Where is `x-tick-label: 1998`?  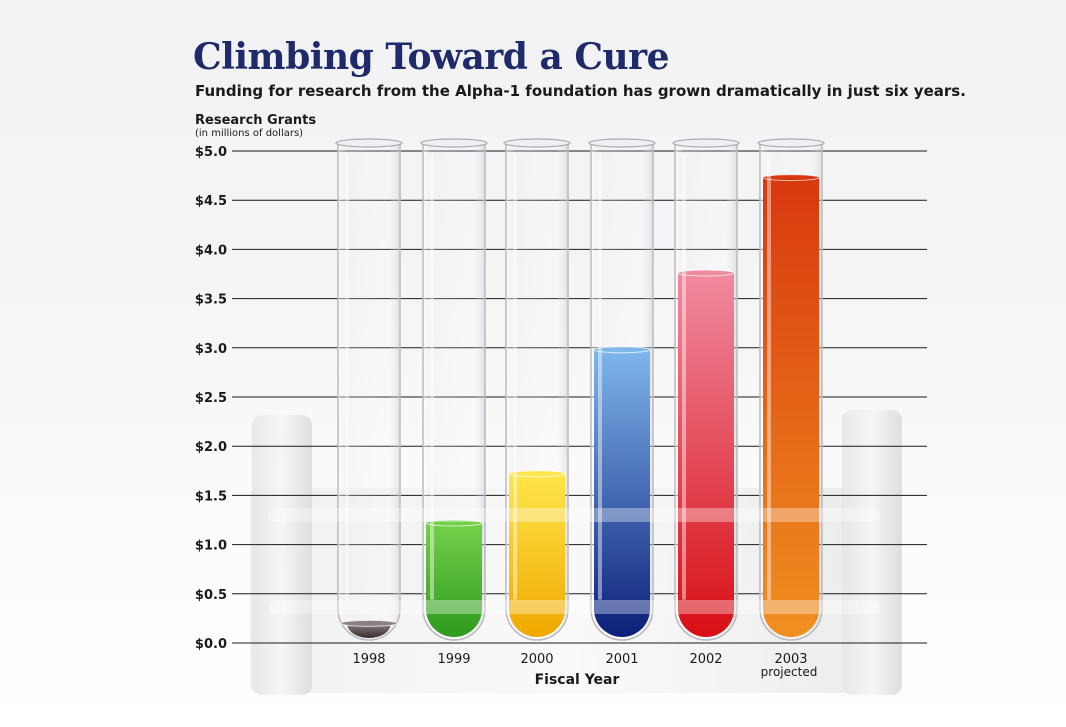
x-tick-label: 1998 is located at coordinates (368, 659).